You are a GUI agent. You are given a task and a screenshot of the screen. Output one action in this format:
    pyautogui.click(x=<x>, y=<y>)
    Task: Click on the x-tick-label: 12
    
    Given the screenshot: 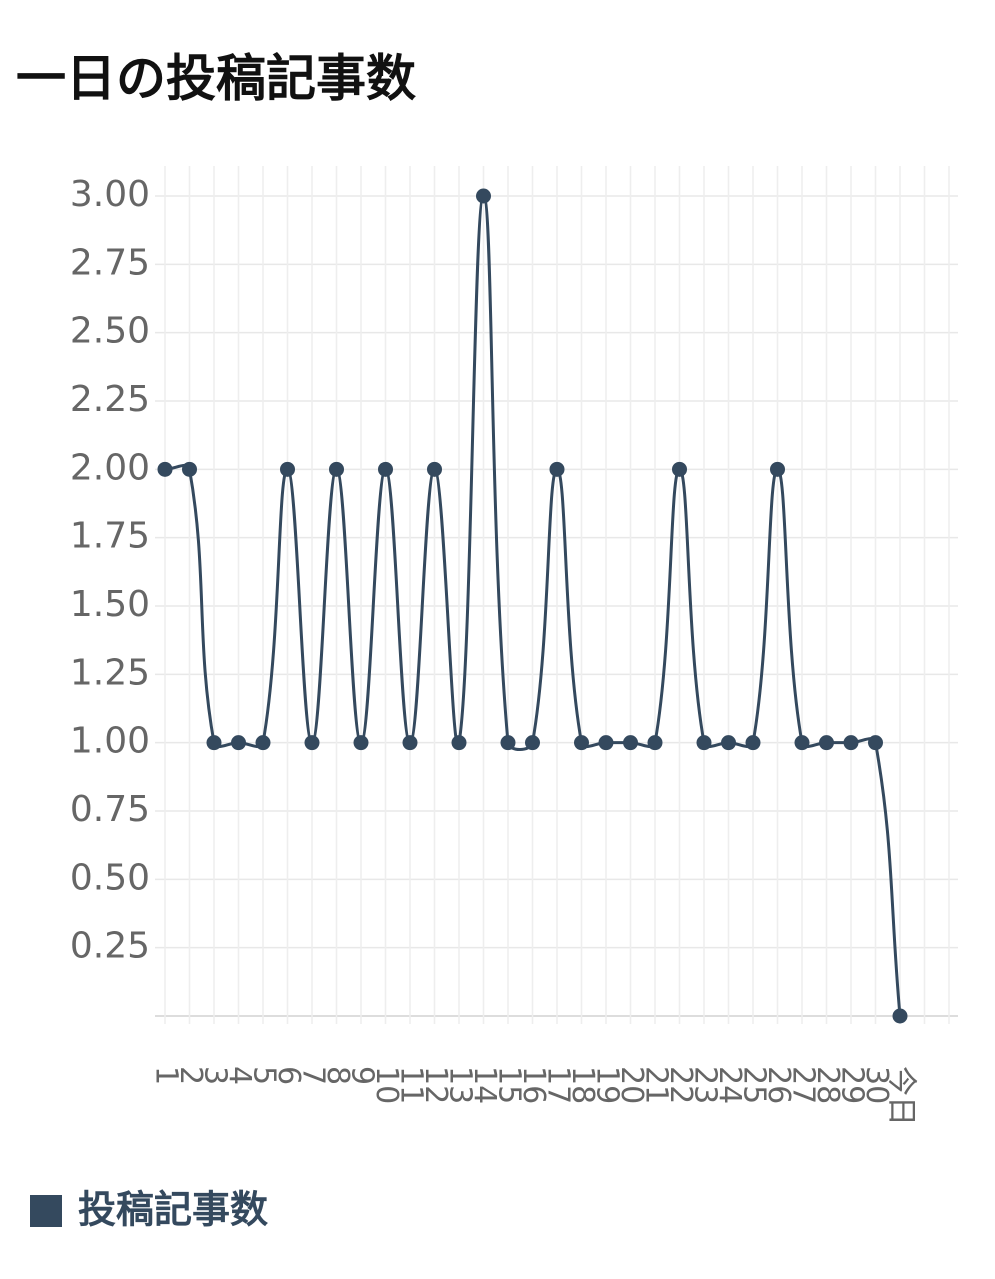 What is the action you would take?
    pyautogui.click(x=435, y=1085)
    